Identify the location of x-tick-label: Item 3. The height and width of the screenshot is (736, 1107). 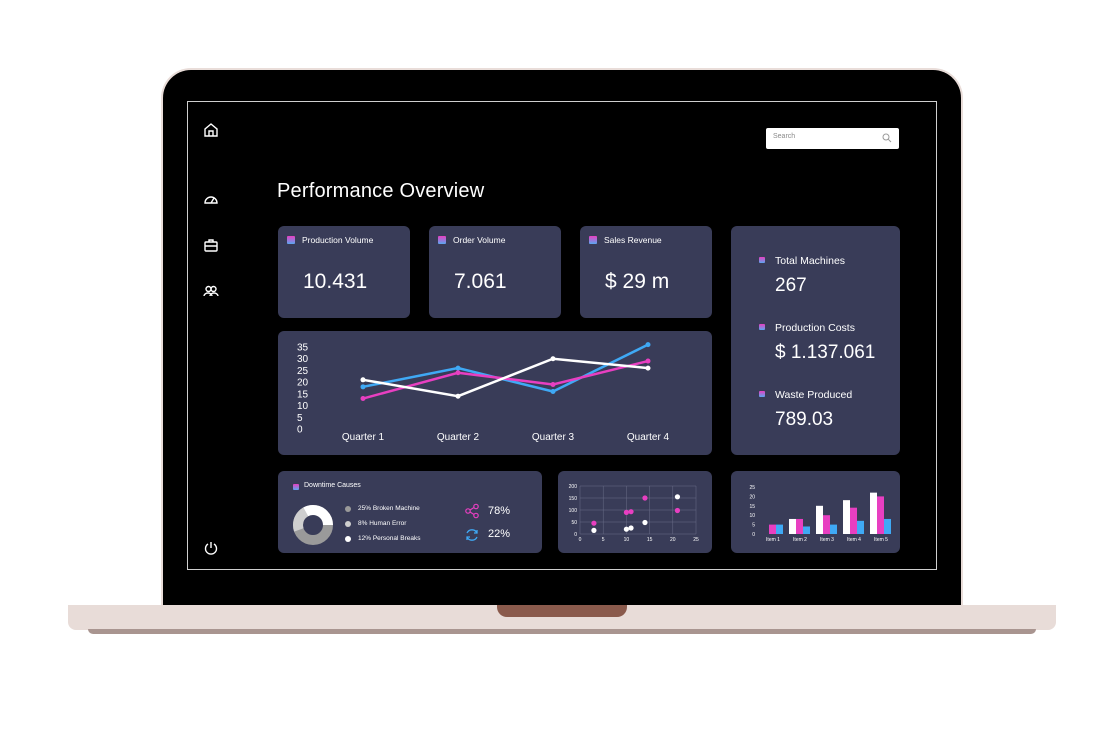
(827, 540).